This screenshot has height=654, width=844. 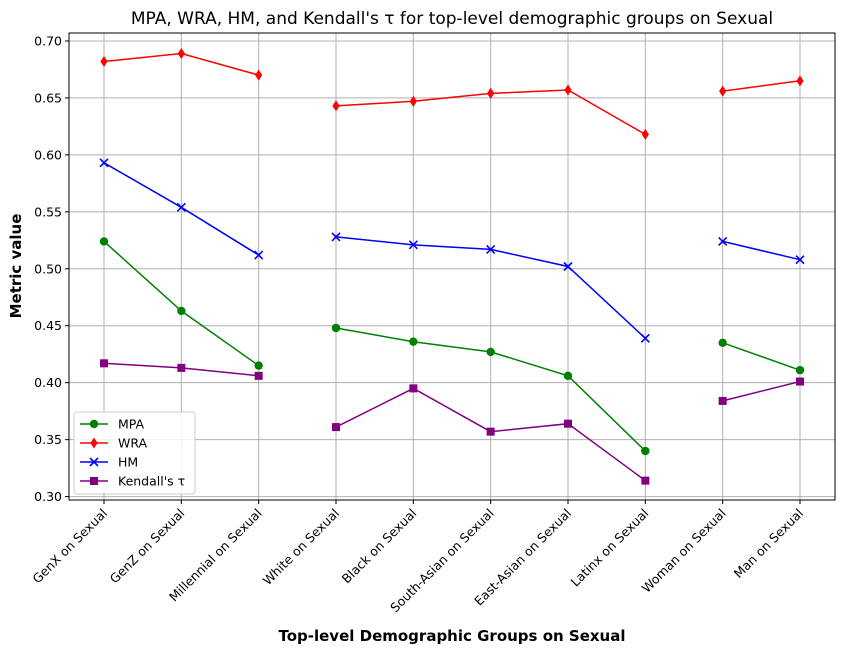 I want to click on legend: MPA WRA HM Kendall's τ, so click(x=134, y=453).